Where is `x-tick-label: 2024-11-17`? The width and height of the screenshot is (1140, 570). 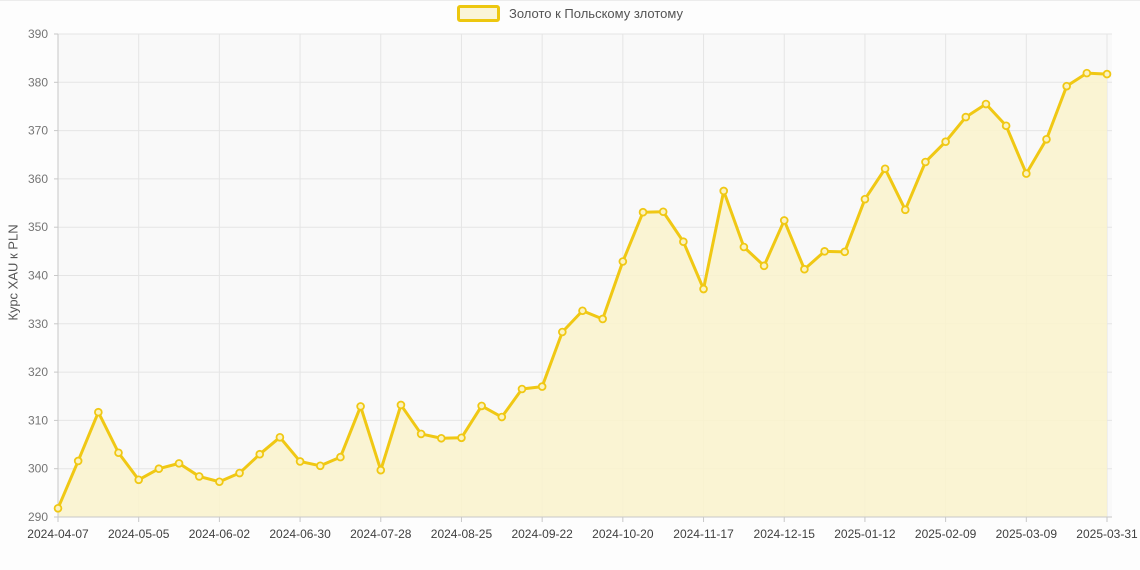
x-tick-label: 2024-11-17 is located at coordinates (703, 534).